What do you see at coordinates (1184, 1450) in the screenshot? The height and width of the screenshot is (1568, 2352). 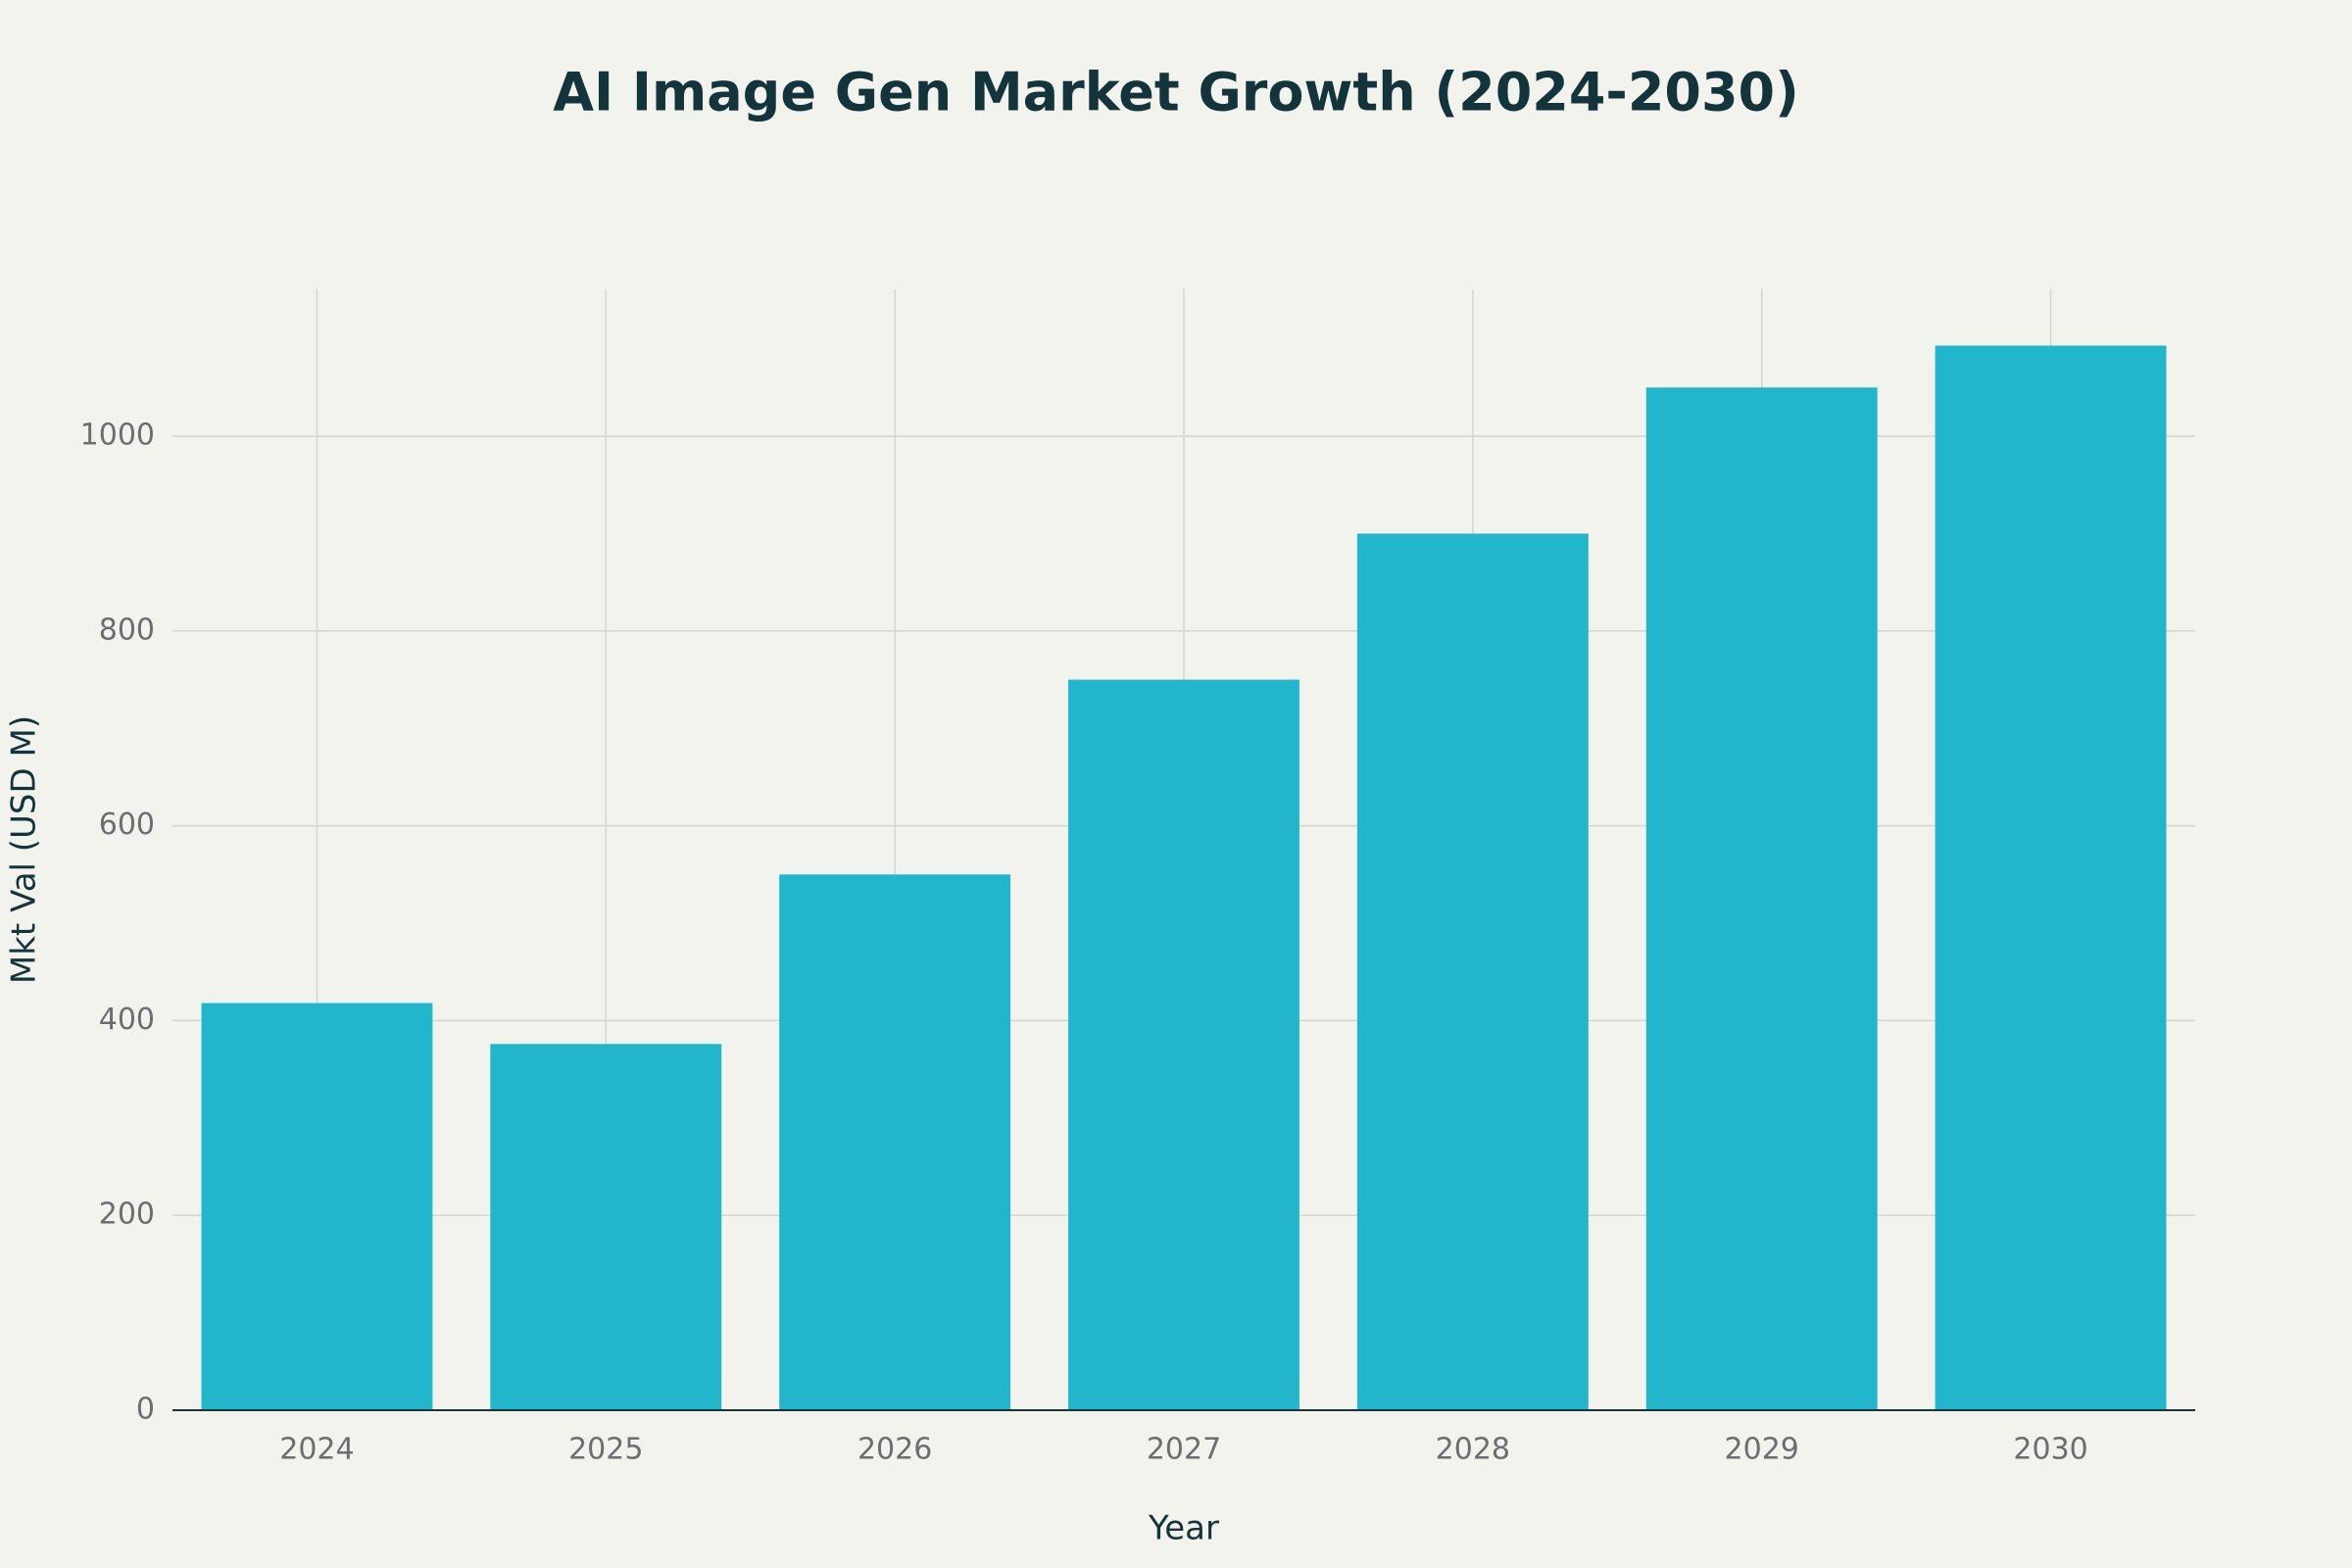 I see `x-tick-label: 2027` at bounding box center [1184, 1450].